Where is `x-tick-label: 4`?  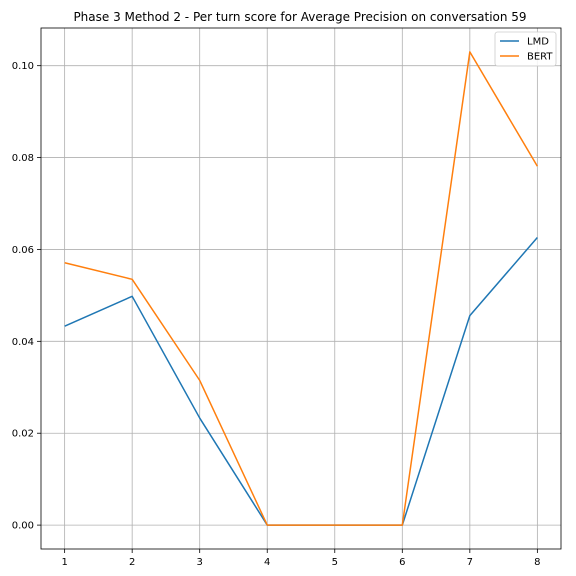 x-tick-label: 4 is located at coordinates (267, 562).